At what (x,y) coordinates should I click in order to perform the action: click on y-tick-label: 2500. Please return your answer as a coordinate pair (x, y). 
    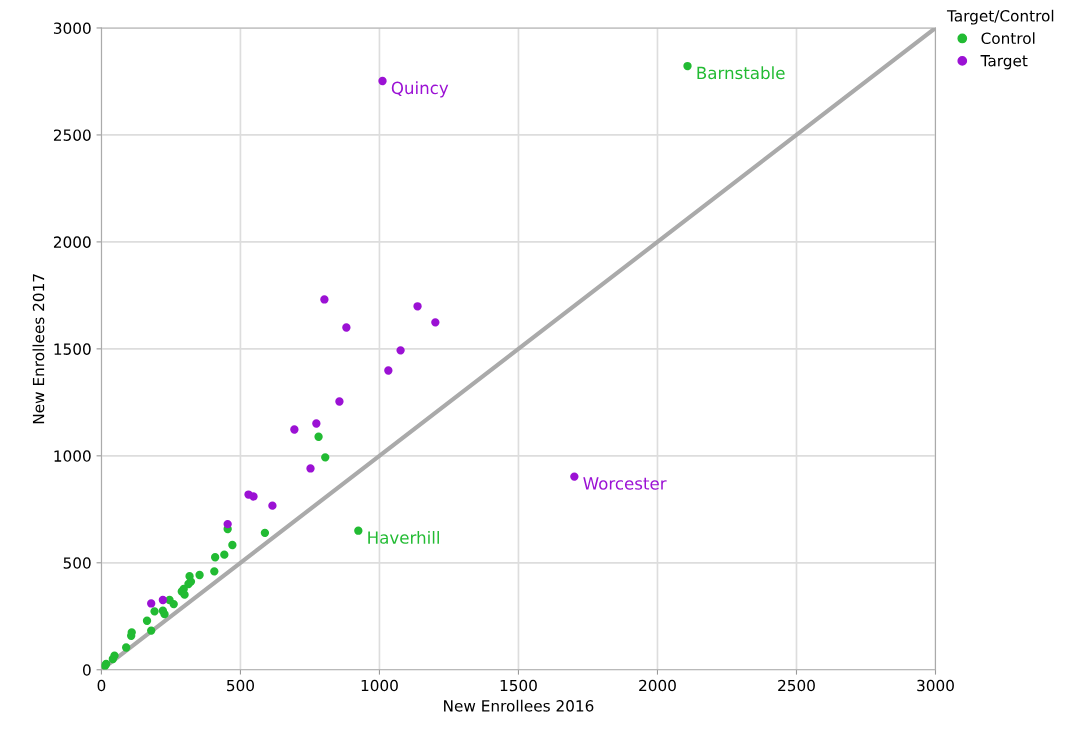
    Looking at the image, I should click on (72, 135).